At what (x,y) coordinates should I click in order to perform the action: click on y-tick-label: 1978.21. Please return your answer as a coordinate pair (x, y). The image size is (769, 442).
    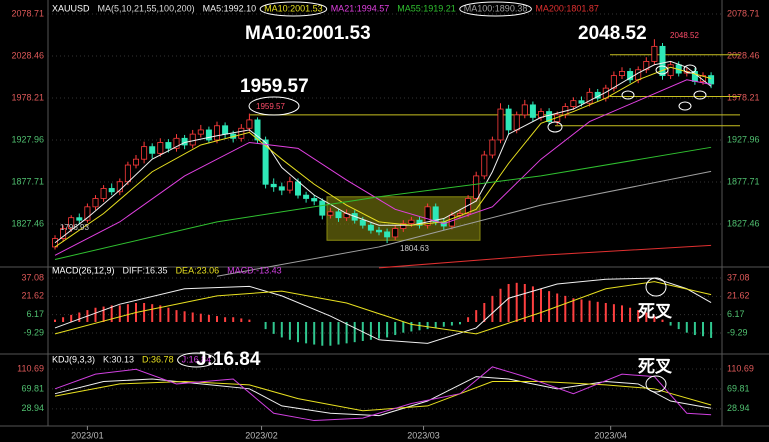
    Looking at the image, I should click on (27, 97).